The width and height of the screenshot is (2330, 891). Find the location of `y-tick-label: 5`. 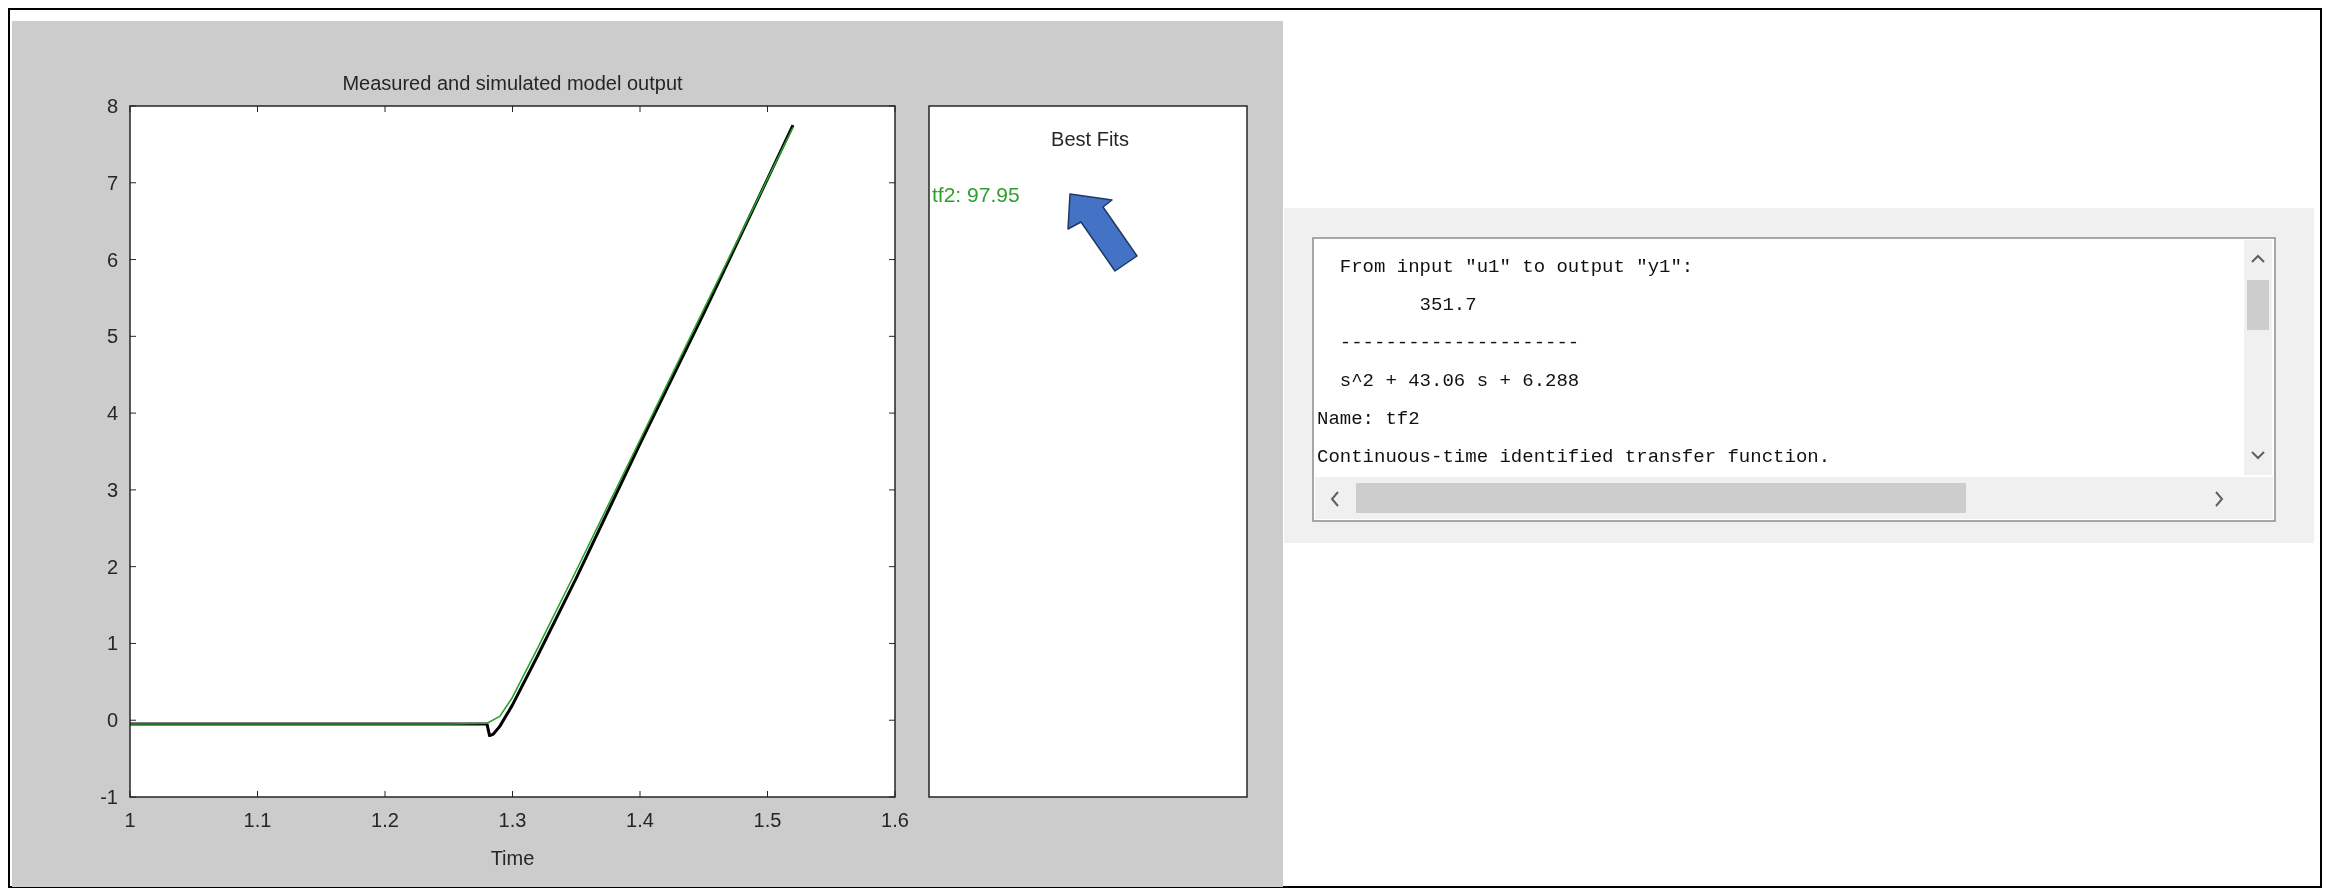

y-tick-label: 5 is located at coordinates (112, 336).